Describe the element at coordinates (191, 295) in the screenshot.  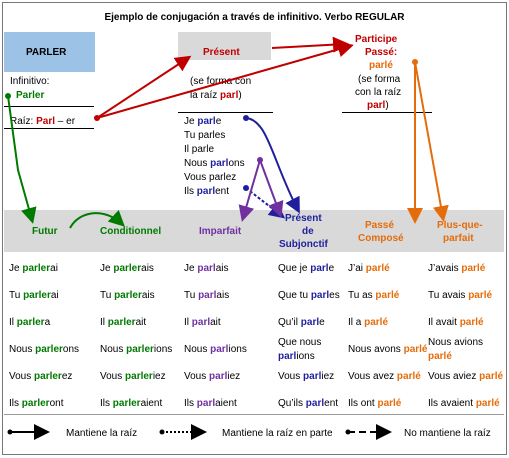
I see `form-prefix: Tu` at that location.